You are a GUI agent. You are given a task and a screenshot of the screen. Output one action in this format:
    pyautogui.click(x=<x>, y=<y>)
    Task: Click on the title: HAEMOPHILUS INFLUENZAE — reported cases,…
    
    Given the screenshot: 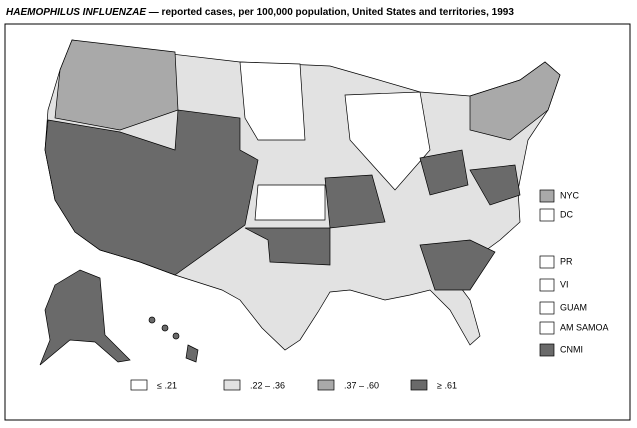 What is the action you would take?
    pyautogui.click(x=260, y=12)
    